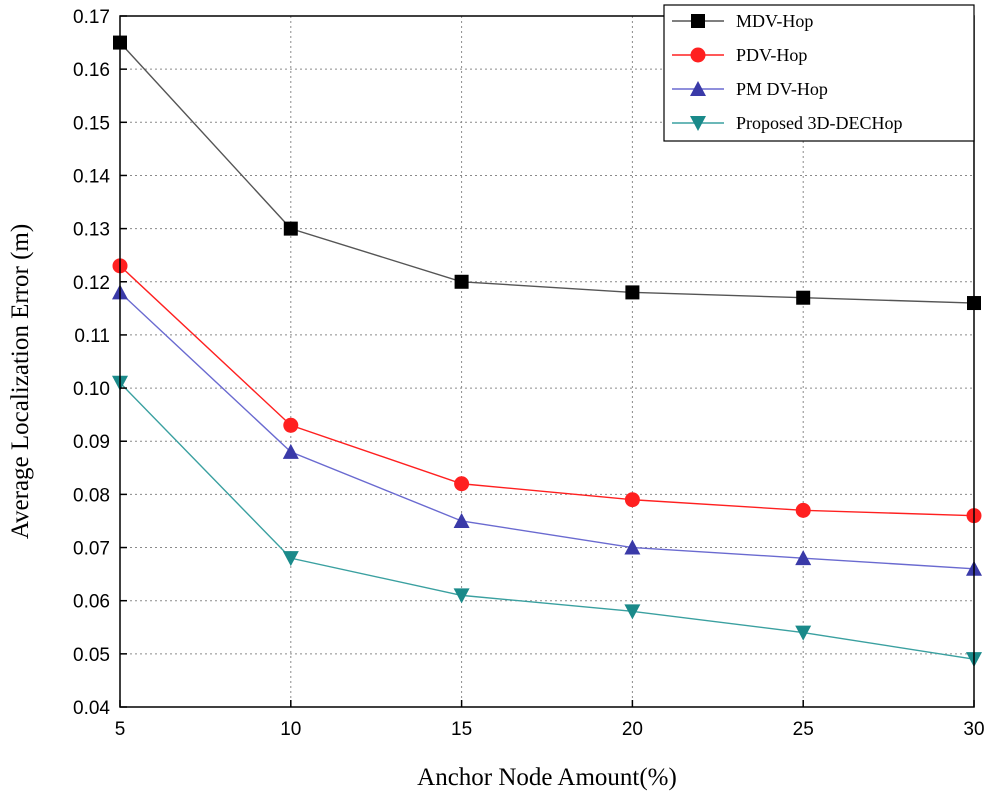 The width and height of the screenshot is (991, 802). I want to click on y-tick-label: 0.11, so click(92, 336).